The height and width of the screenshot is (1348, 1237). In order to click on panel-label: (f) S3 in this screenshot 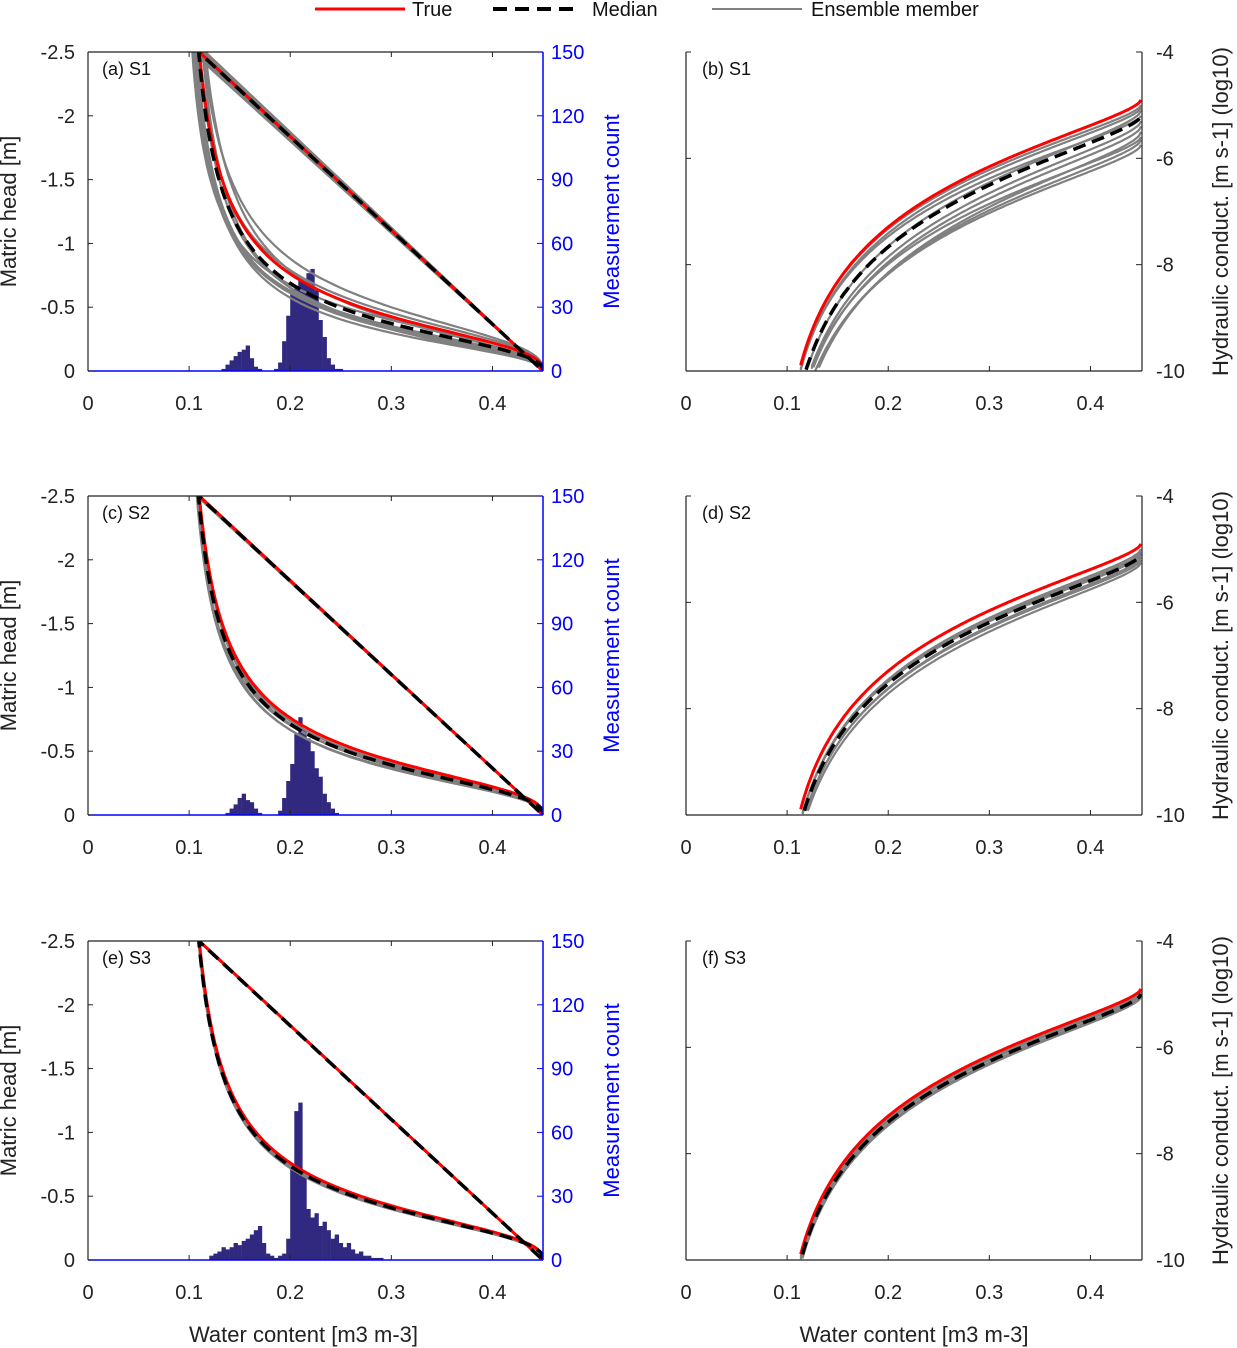, I will do `click(724, 958)`.